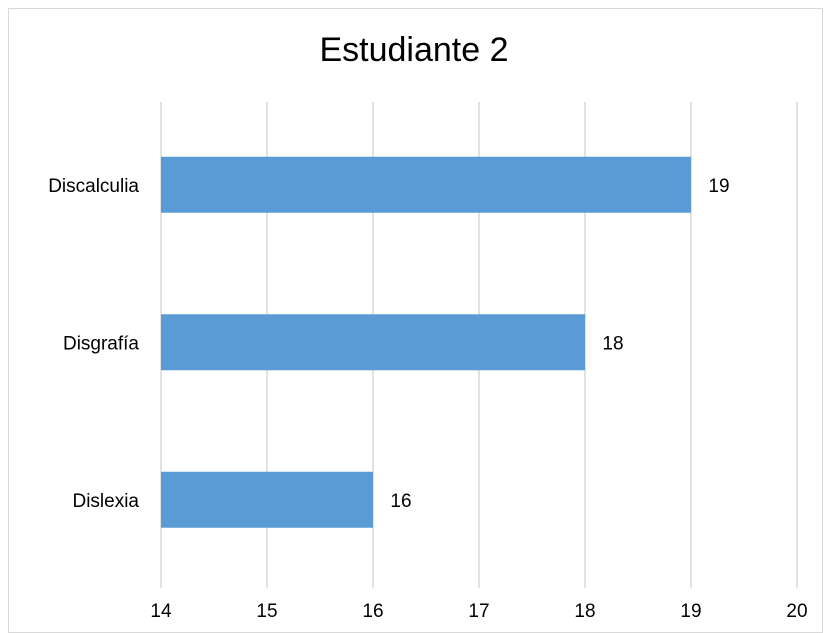 Image resolution: width=828 pixels, height=633 pixels. What do you see at coordinates (400, 501) in the screenshot?
I see `data-label: 16` at bounding box center [400, 501].